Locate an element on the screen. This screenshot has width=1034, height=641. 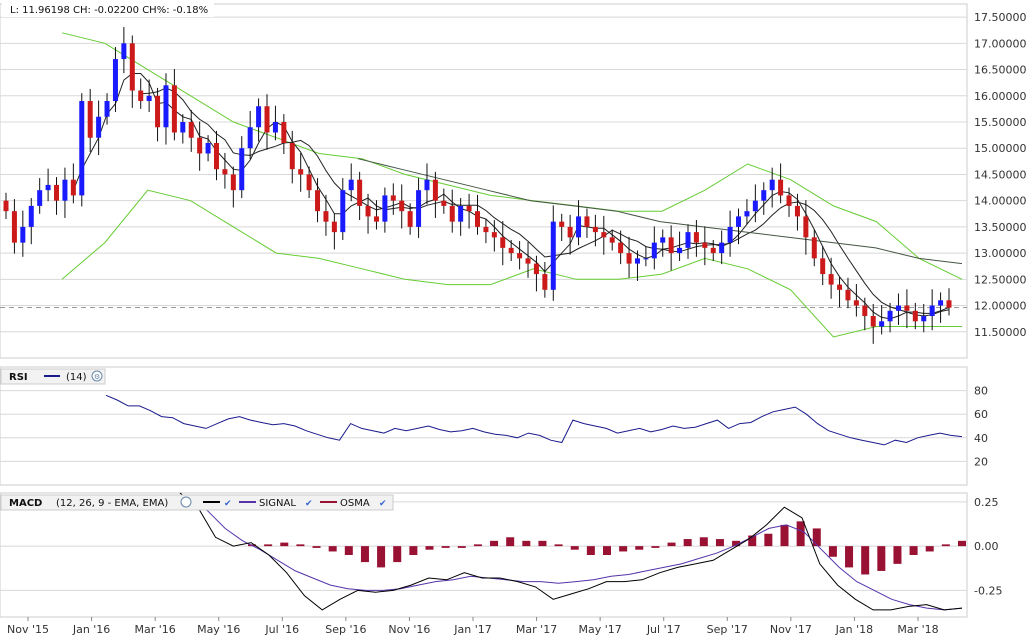
osma-bars is located at coordinates (607, 548).